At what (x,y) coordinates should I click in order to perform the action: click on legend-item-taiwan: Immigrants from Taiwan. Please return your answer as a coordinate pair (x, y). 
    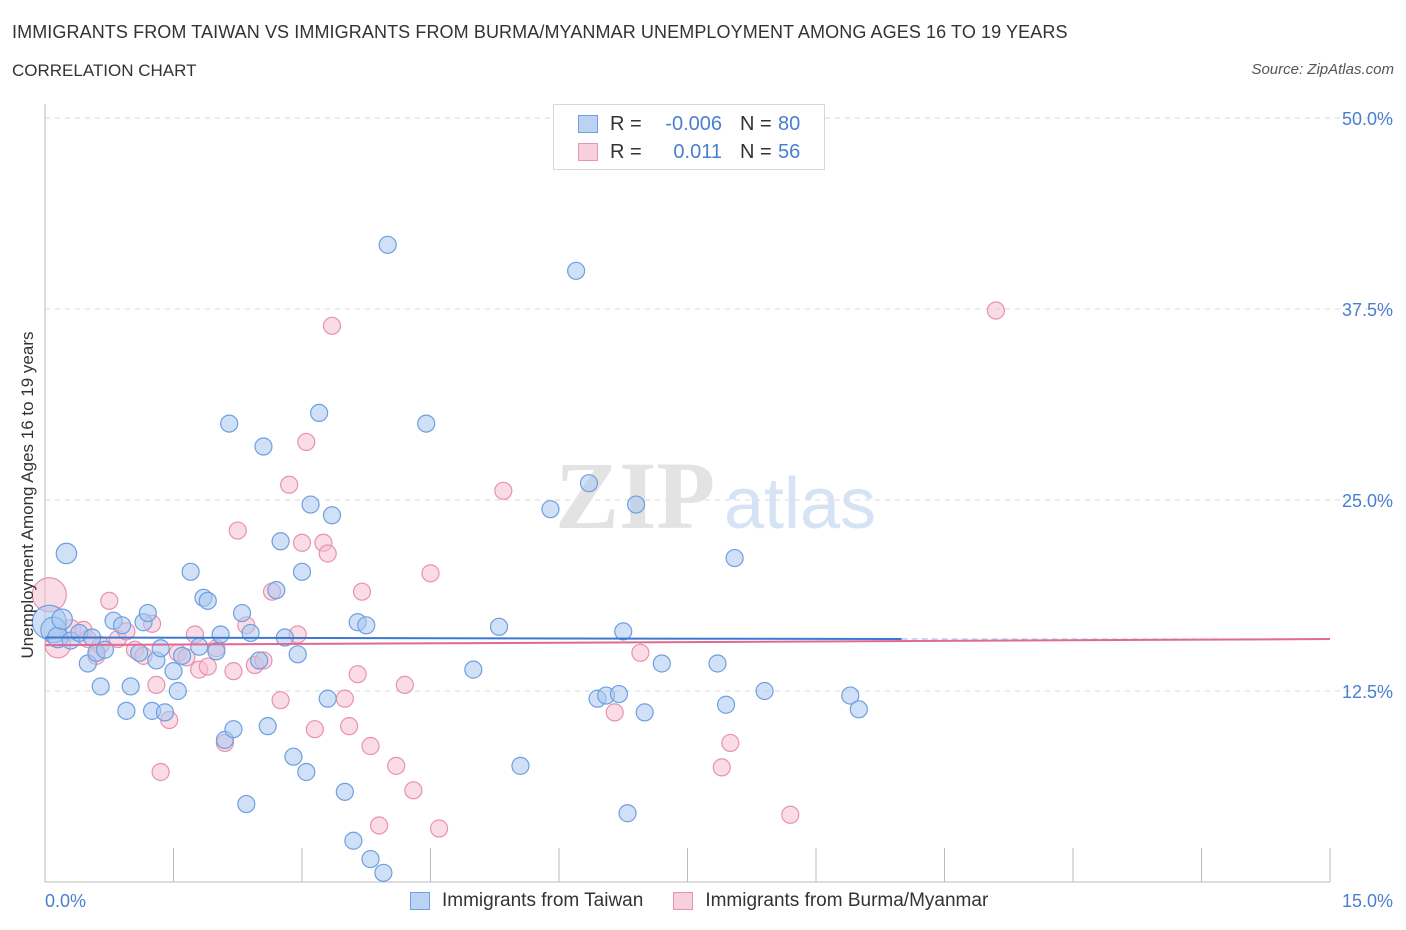
    Looking at the image, I should click on (526, 901).